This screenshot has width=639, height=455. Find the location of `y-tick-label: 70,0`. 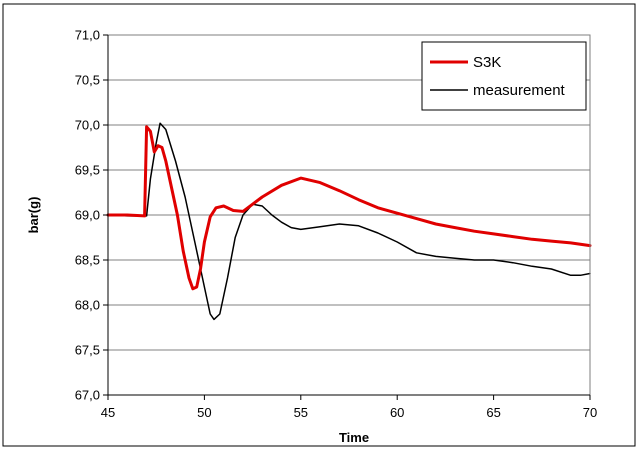

y-tick-label: 70,0 is located at coordinates (87, 125).